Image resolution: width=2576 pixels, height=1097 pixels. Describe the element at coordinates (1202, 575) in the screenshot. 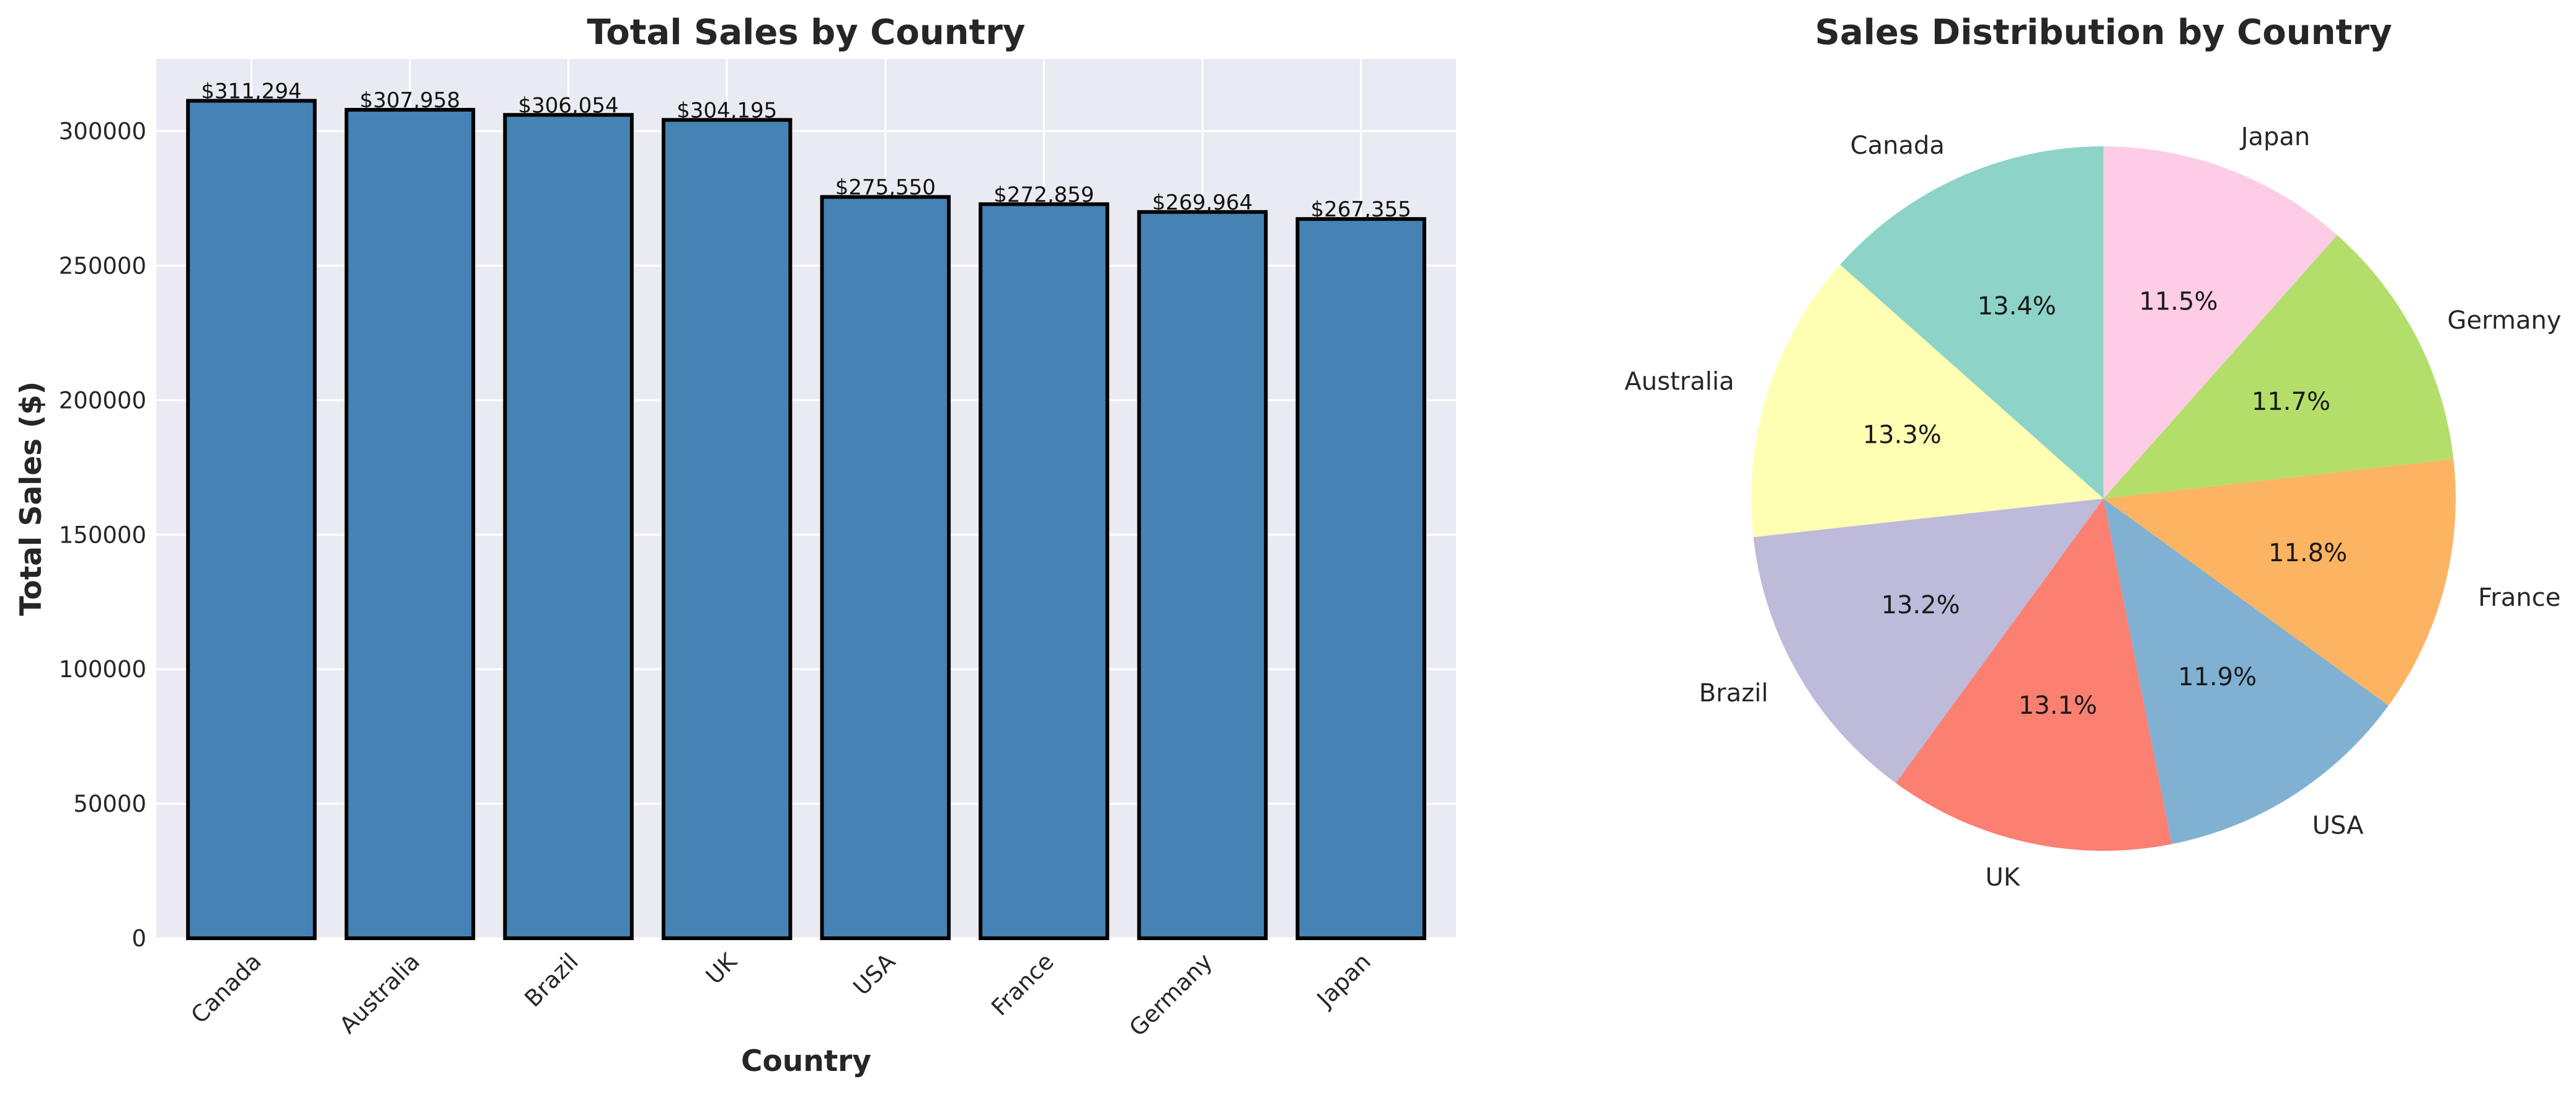

I see `bar-germany` at that location.